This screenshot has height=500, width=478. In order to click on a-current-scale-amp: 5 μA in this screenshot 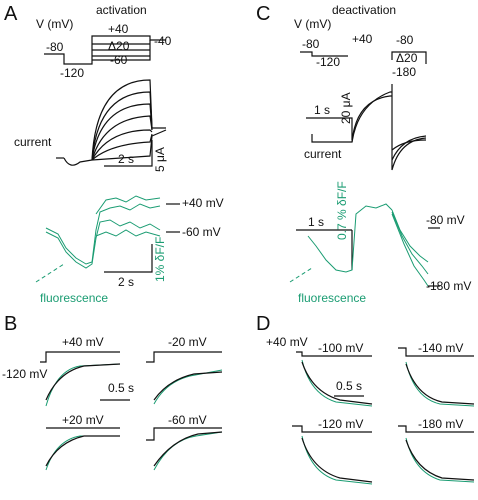, I will do `click(160, 159)`.